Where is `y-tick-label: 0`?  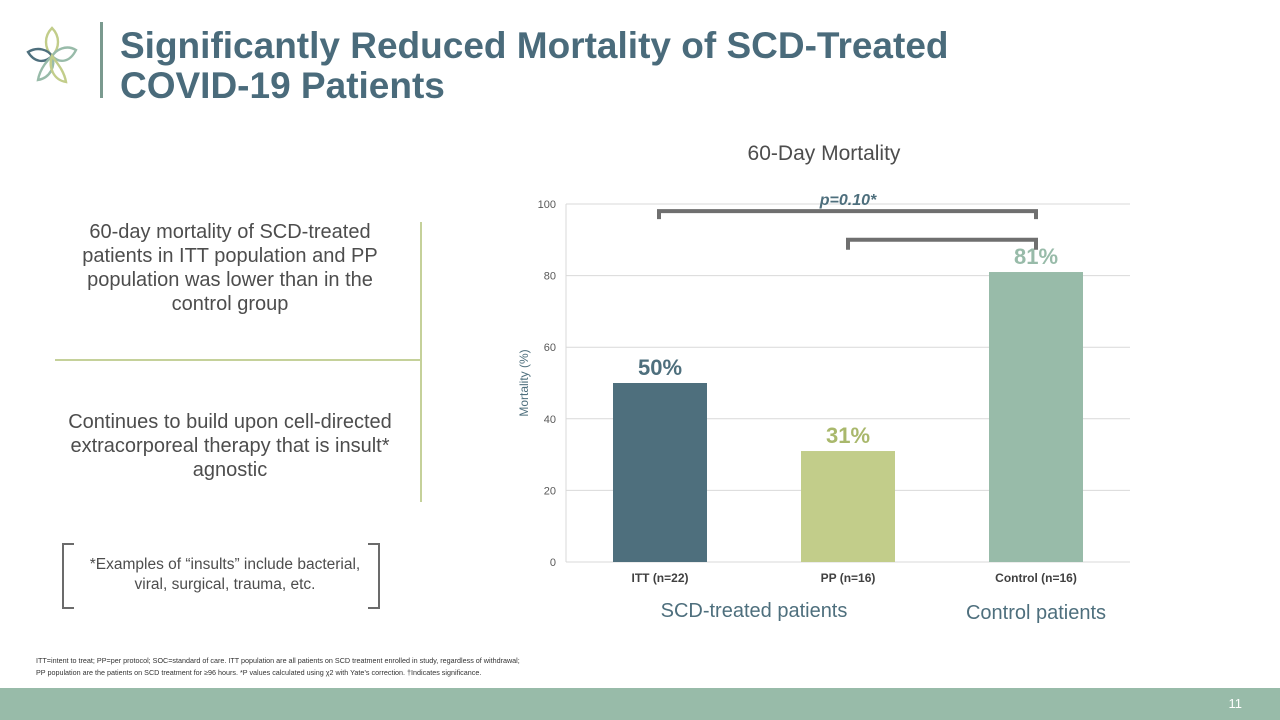
y-tick-label: 0 is located at coordinates (553, 563).